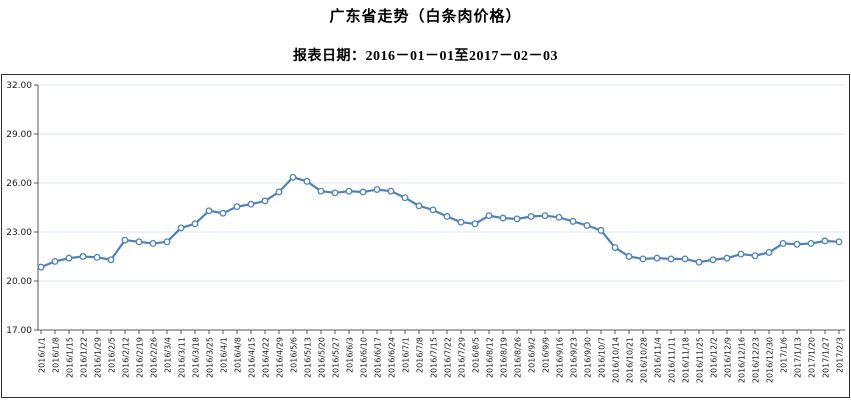 The image size is (851, 400). I want to click on x-axis-label: 2016/2/26, so click(154, 357).